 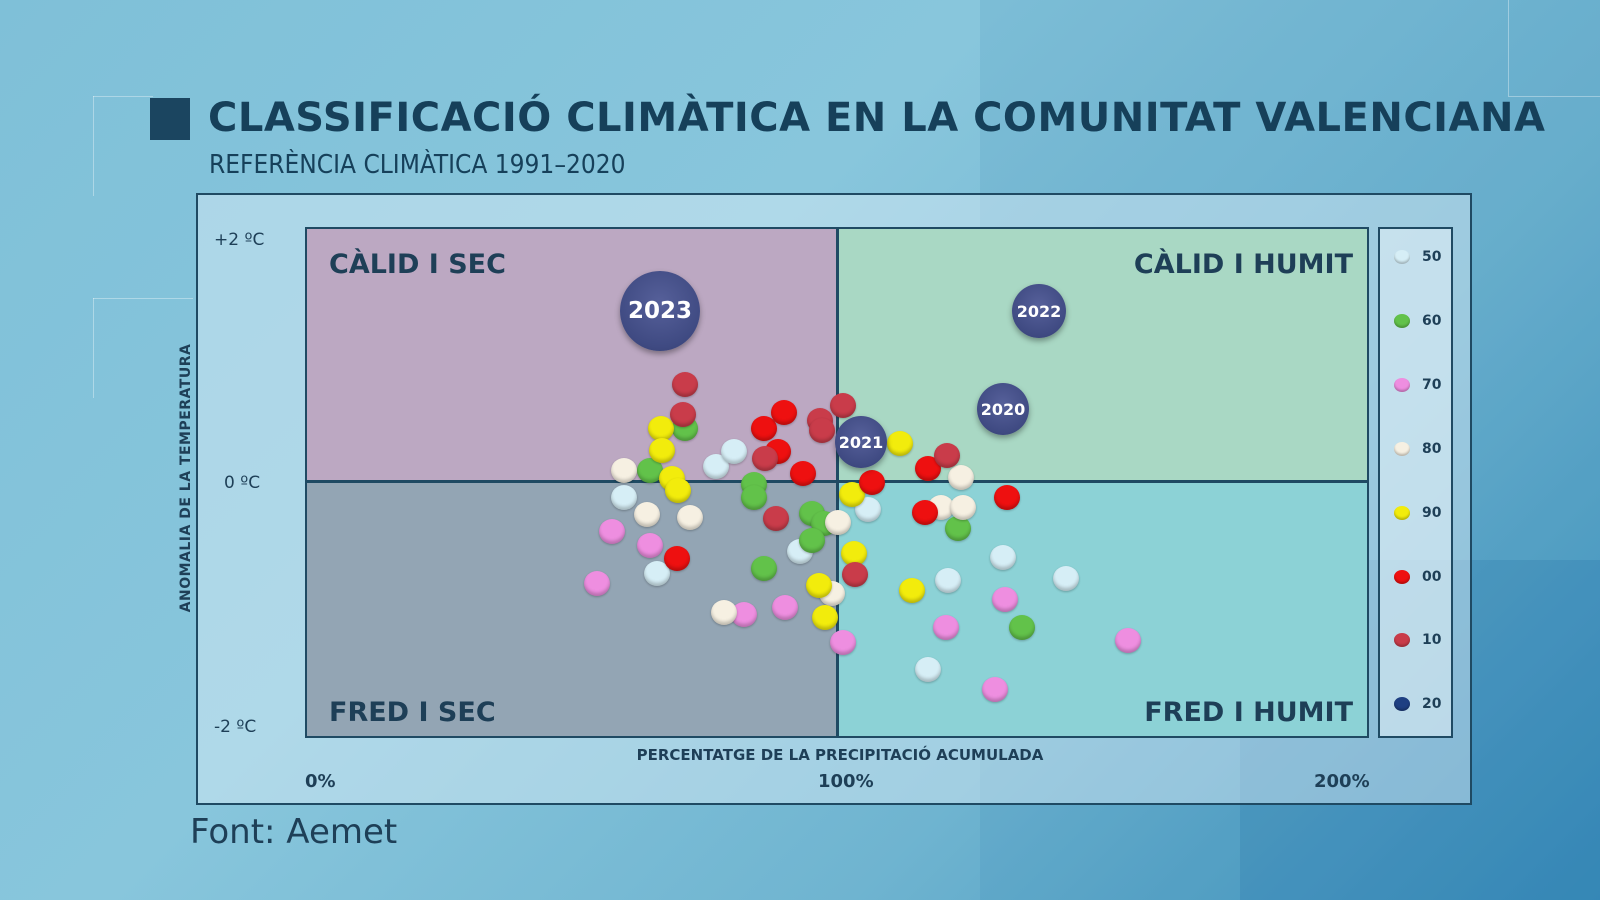 What do you see at coordinates (1039, 311) in the screenshot?
I see `year-marker-2022: 2022` at bounding box center [1039, 311].